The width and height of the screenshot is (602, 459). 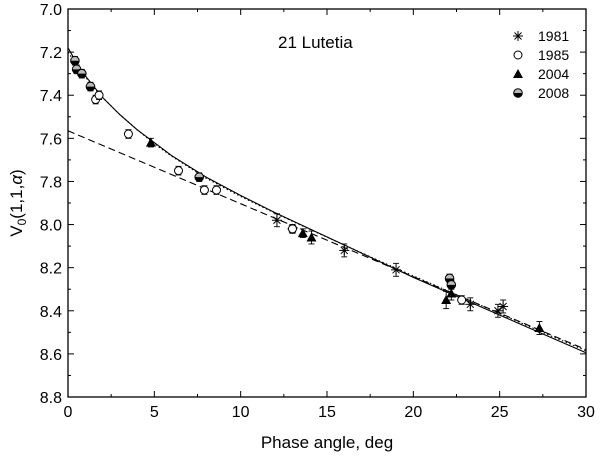 What do you see at coordinates (16, 231) in the screenshot?
I see `y-label-base: V` at bounding box center [16, 231].